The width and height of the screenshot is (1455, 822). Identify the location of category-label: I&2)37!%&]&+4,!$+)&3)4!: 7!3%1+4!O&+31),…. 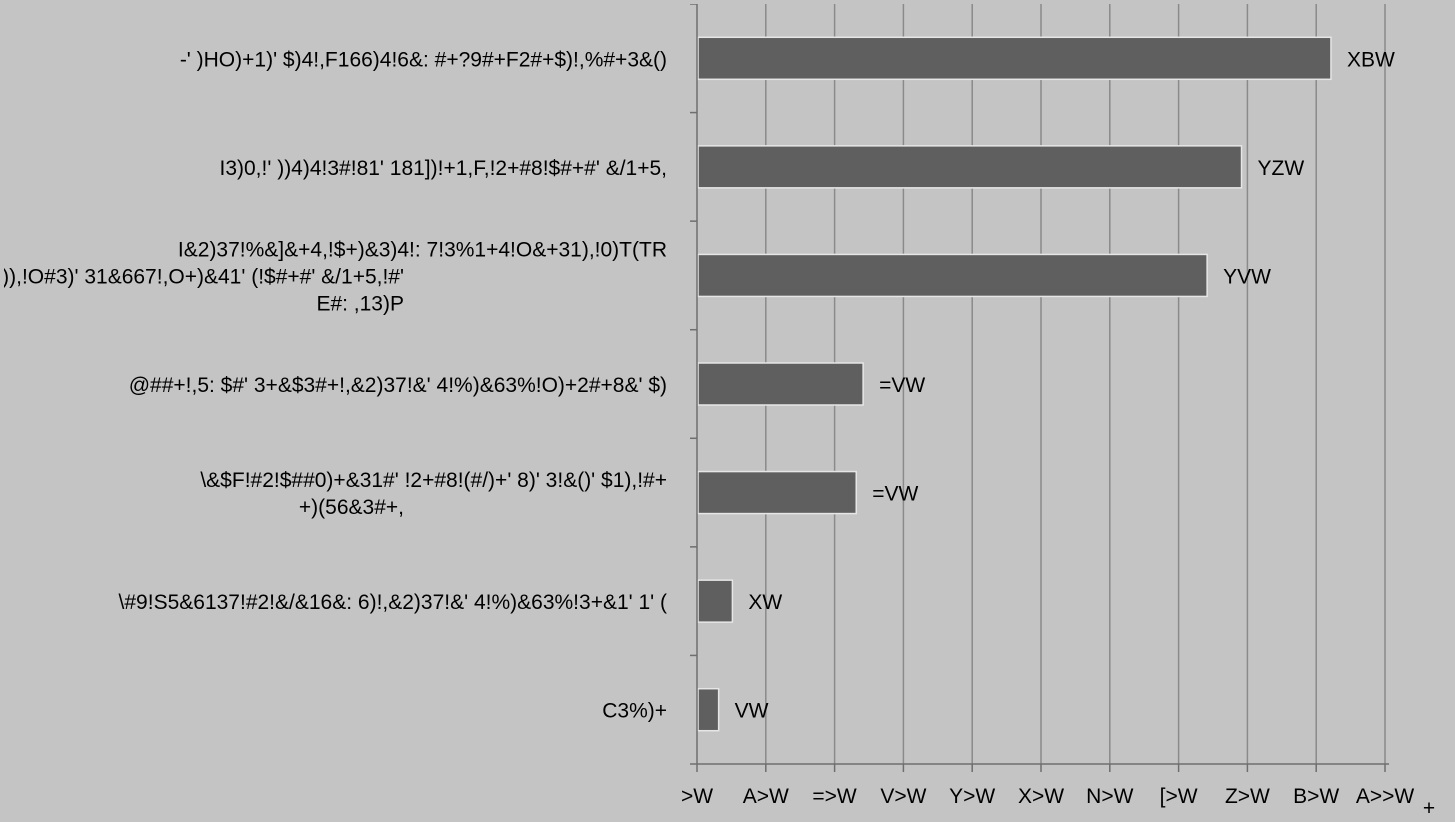
(422, 249).